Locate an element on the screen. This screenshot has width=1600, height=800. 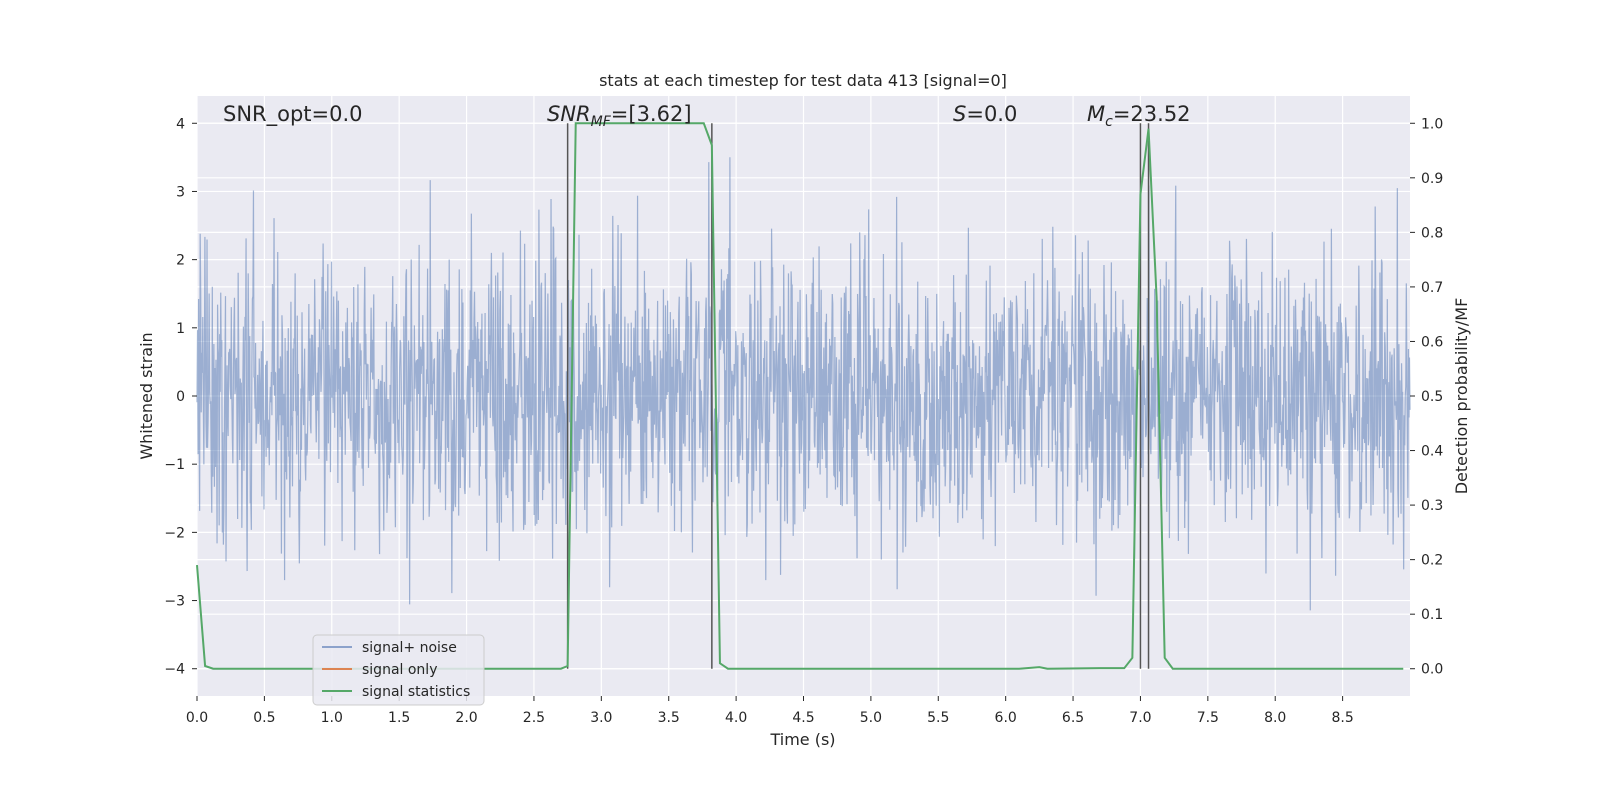
y-right-tick-label: 0.0 is located at coordinates (1432, 670).